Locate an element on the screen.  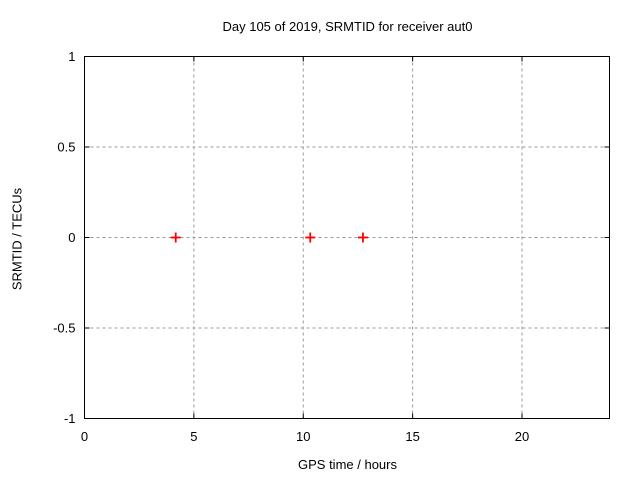
y-tick-label: -0.5 is located at coordinates (64, 328).